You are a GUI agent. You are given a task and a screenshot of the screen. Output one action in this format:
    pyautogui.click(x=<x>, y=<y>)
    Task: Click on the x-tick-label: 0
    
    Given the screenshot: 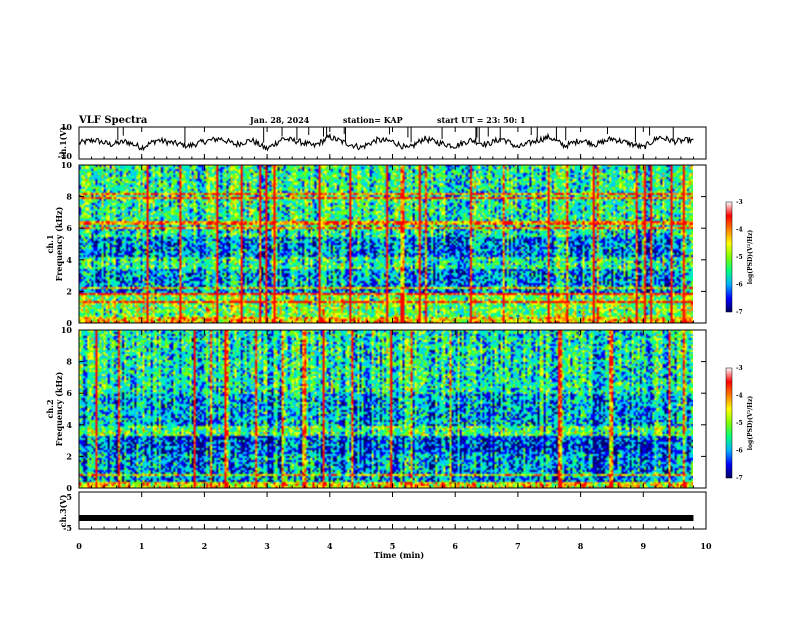 What is the action you would take?
    pyautogui.click(x=79, y=546)
    